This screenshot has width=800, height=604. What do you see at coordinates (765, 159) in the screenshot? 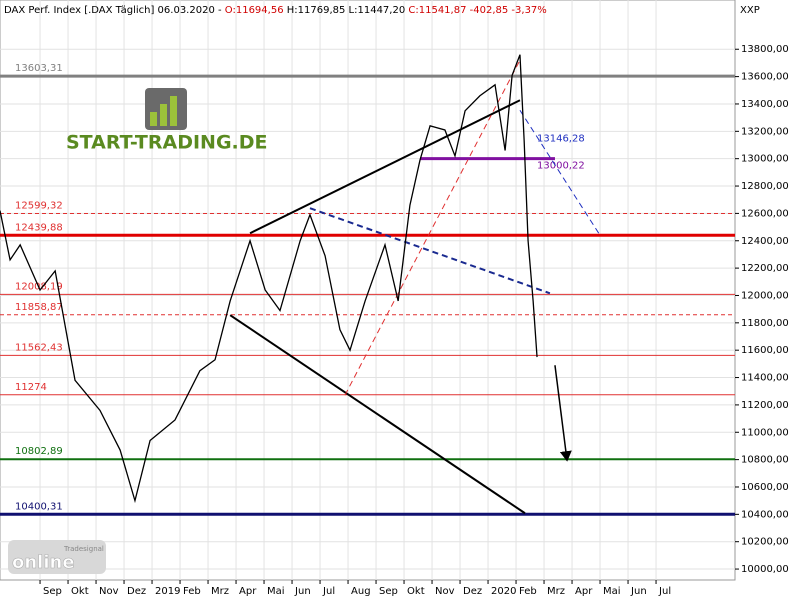
I see `y-tick-label: 13000,00` at bounding box center [765, 159].